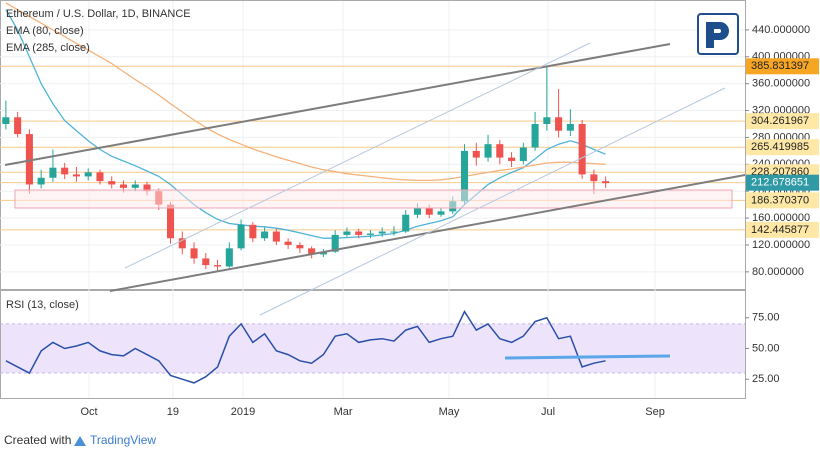 The height and width of the screenshot is (459, 820). What do you see at coordinates (45, 31) in the screenshot?
I see `legend-entry: EMA (80, close)` at bounding box center [45, 31].